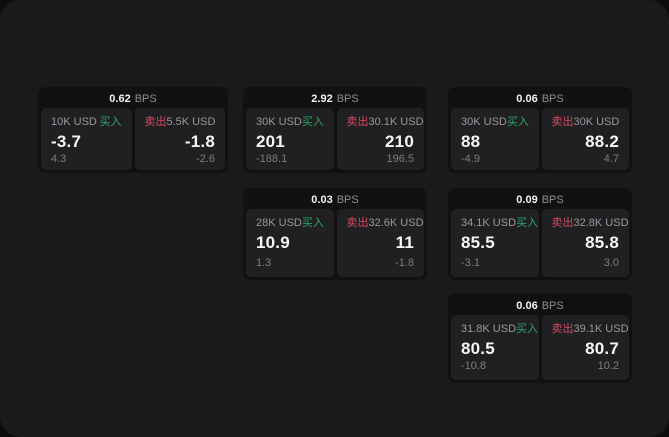 This screenshot has height=437, width=669. Describe the element at coordinates (279, 223) in the screenshot. I see `buy-amount: 28K USD` at that location.